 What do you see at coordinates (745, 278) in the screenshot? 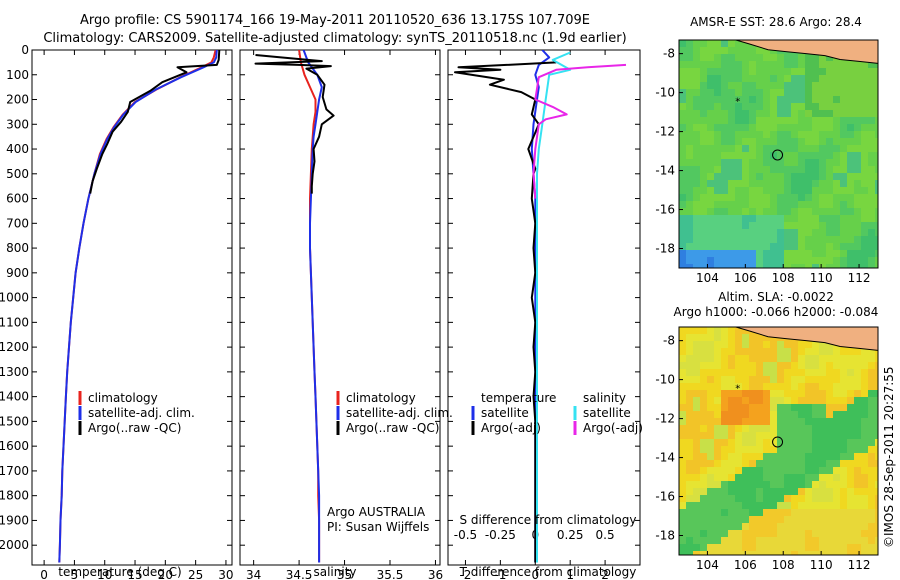
I see `map-x-tick-label: 106` at bounding box center [745, 278].